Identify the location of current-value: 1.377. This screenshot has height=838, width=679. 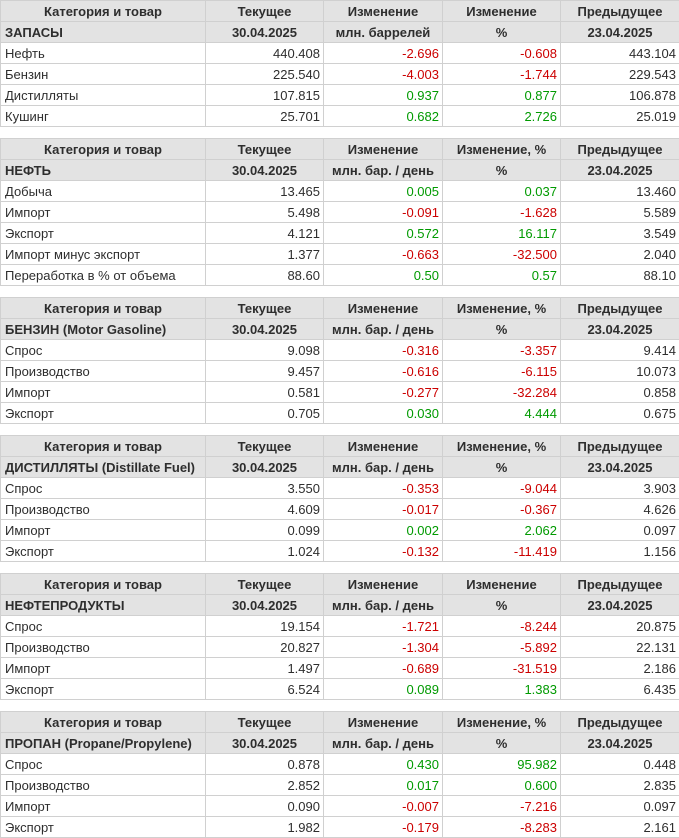
(264, 254).